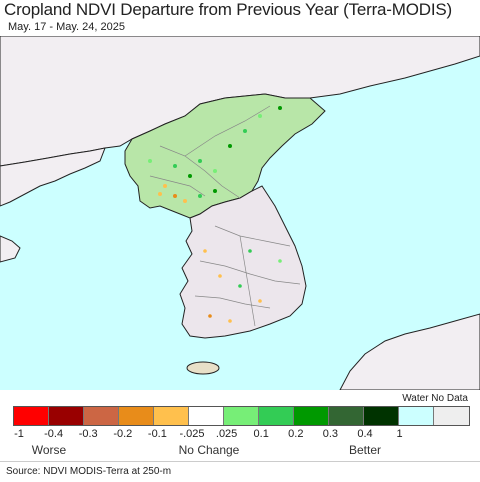 The width and height of the screenshot is (480, 482). What do you see at coordinates (365, 434) in the screenshot?
I see `legend-tick-label: 0.4` at bounding box center [365, 434].